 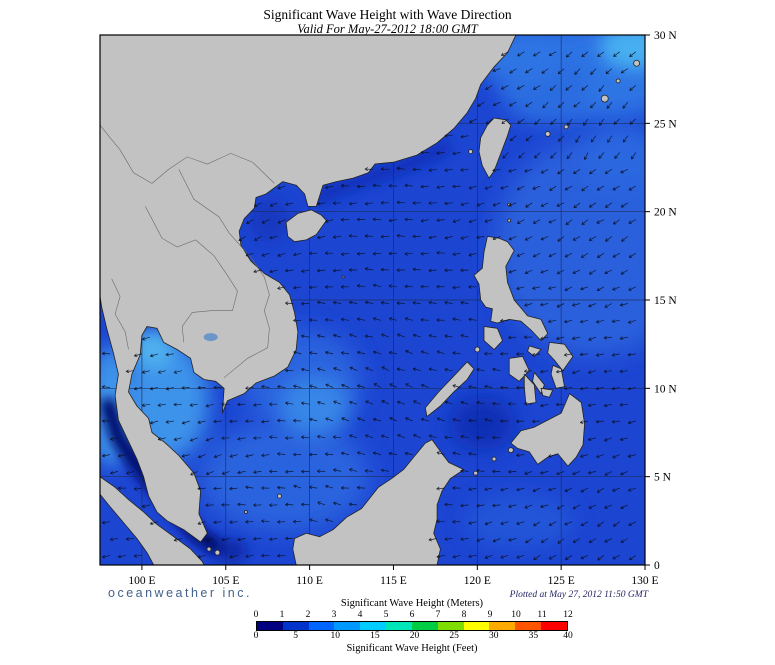 I want to click on land-luzon, so click(x=511, y=288).